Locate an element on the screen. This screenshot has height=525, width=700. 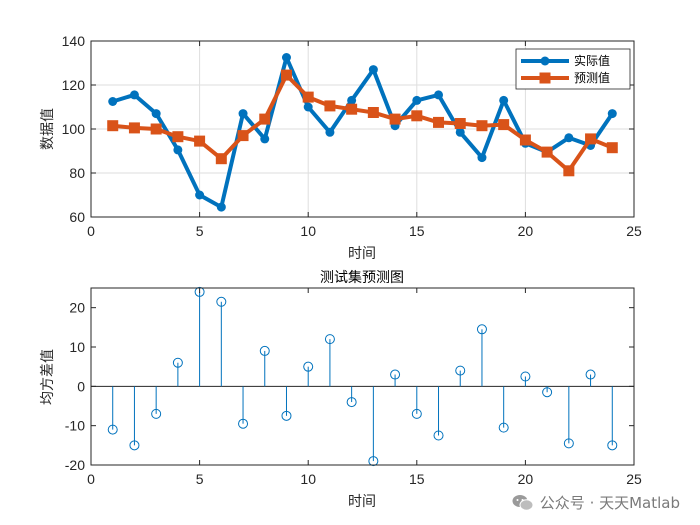
bottom-xtick-label: 25 is located at coordinates (634, 479).